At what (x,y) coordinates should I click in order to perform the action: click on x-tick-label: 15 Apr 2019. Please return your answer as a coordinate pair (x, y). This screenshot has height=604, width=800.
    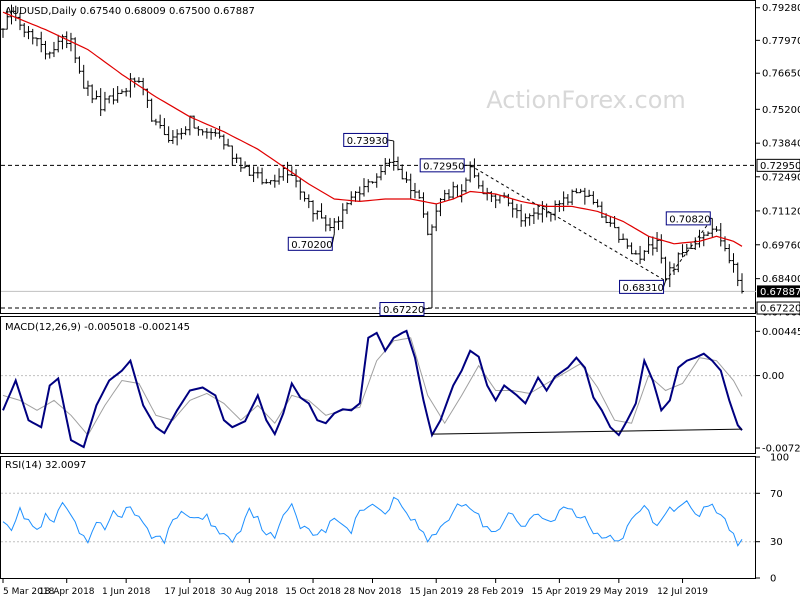
    Looking at the image, I should click on (560, 592).